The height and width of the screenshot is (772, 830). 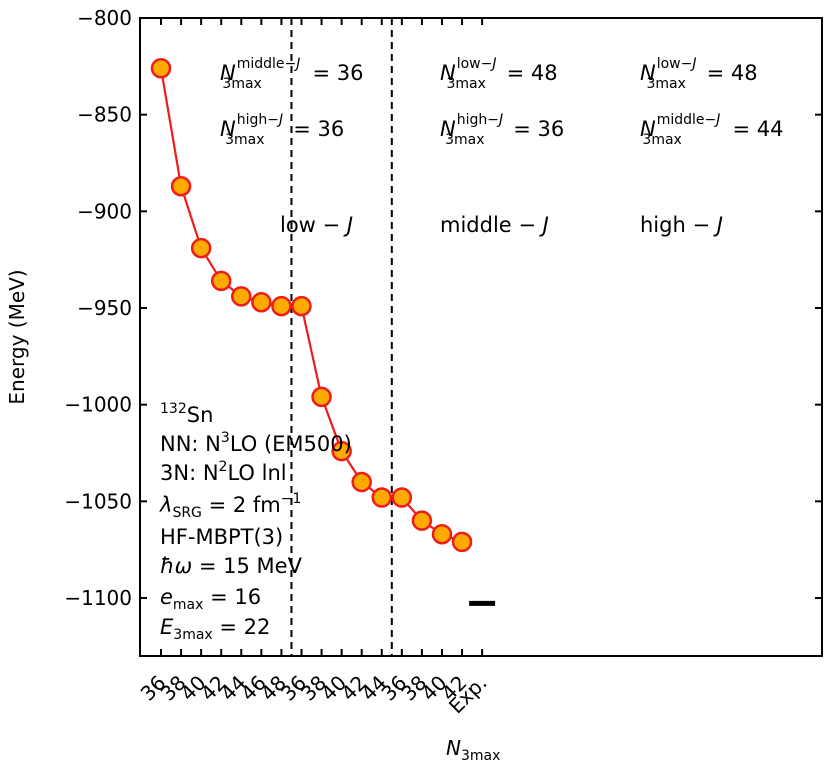 What do you see at coordinates (98, 598) in the screenshot?
I see `y-tick-label: −1100` at bounding box center [98, 598].